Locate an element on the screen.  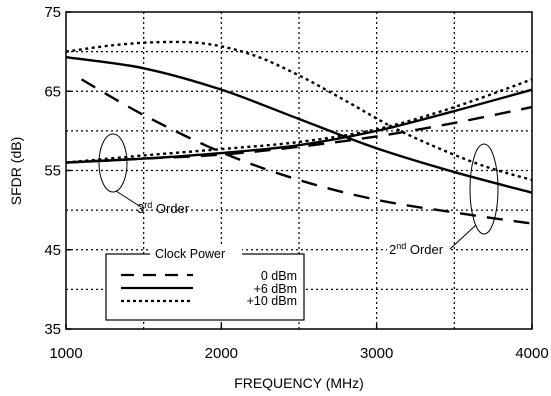
second-order-label: 2nd Order is located at coordinates (416, 249).